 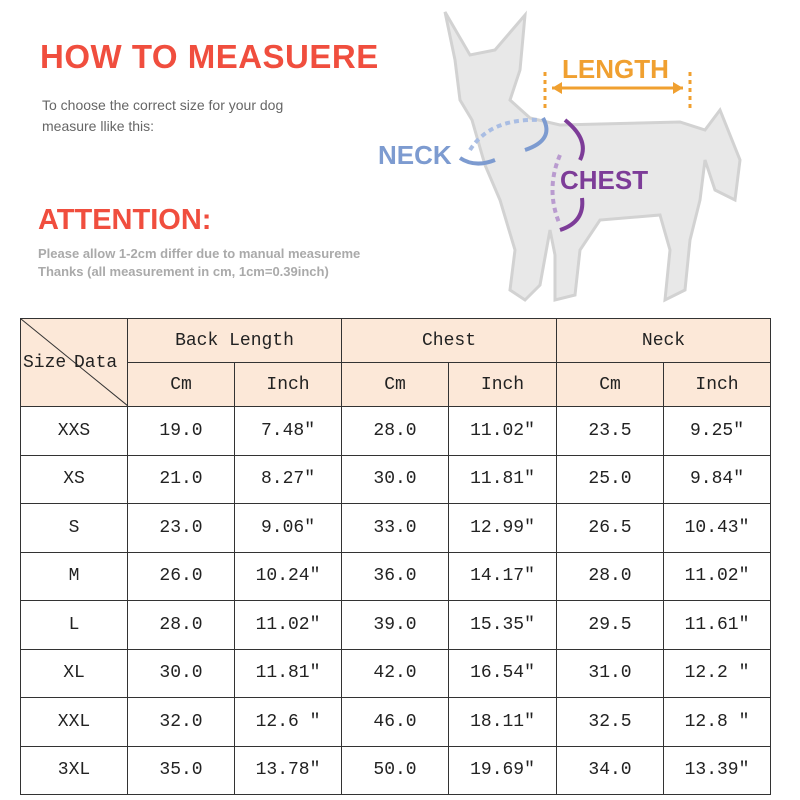 I want to click on size-cell: XXL, so click(x=74, y=722).